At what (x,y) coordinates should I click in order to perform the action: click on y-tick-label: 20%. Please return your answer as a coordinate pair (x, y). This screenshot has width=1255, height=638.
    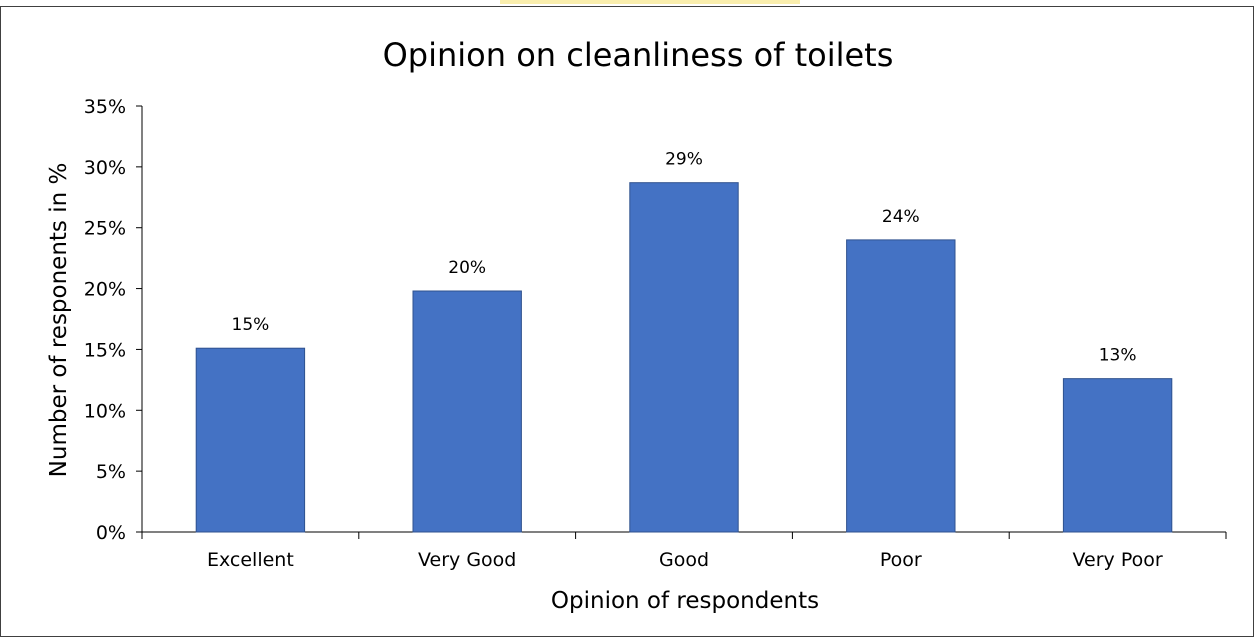
    Looking at the image, I should click on (105, 290).